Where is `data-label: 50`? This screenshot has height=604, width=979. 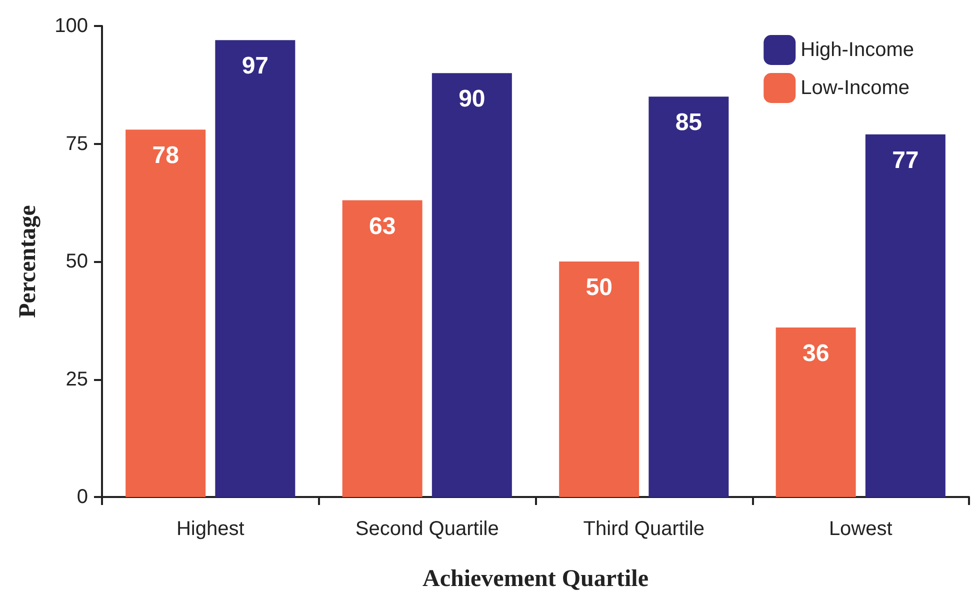 data-label: 50 is located at coordinates (599, 287).